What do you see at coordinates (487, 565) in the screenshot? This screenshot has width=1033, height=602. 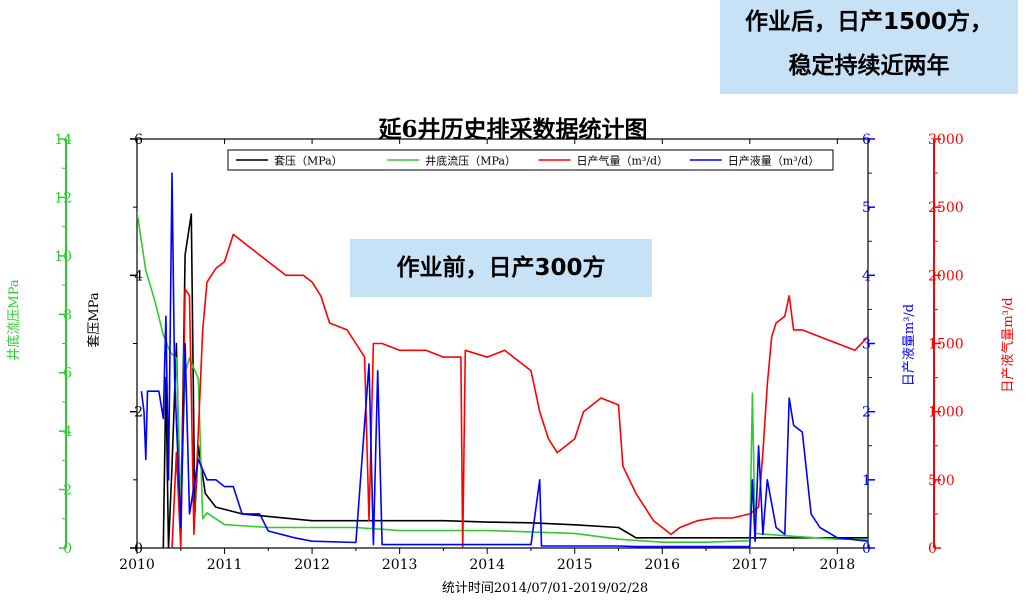 I see `x-tick-label: 2014` at bounding box center [487, 565].